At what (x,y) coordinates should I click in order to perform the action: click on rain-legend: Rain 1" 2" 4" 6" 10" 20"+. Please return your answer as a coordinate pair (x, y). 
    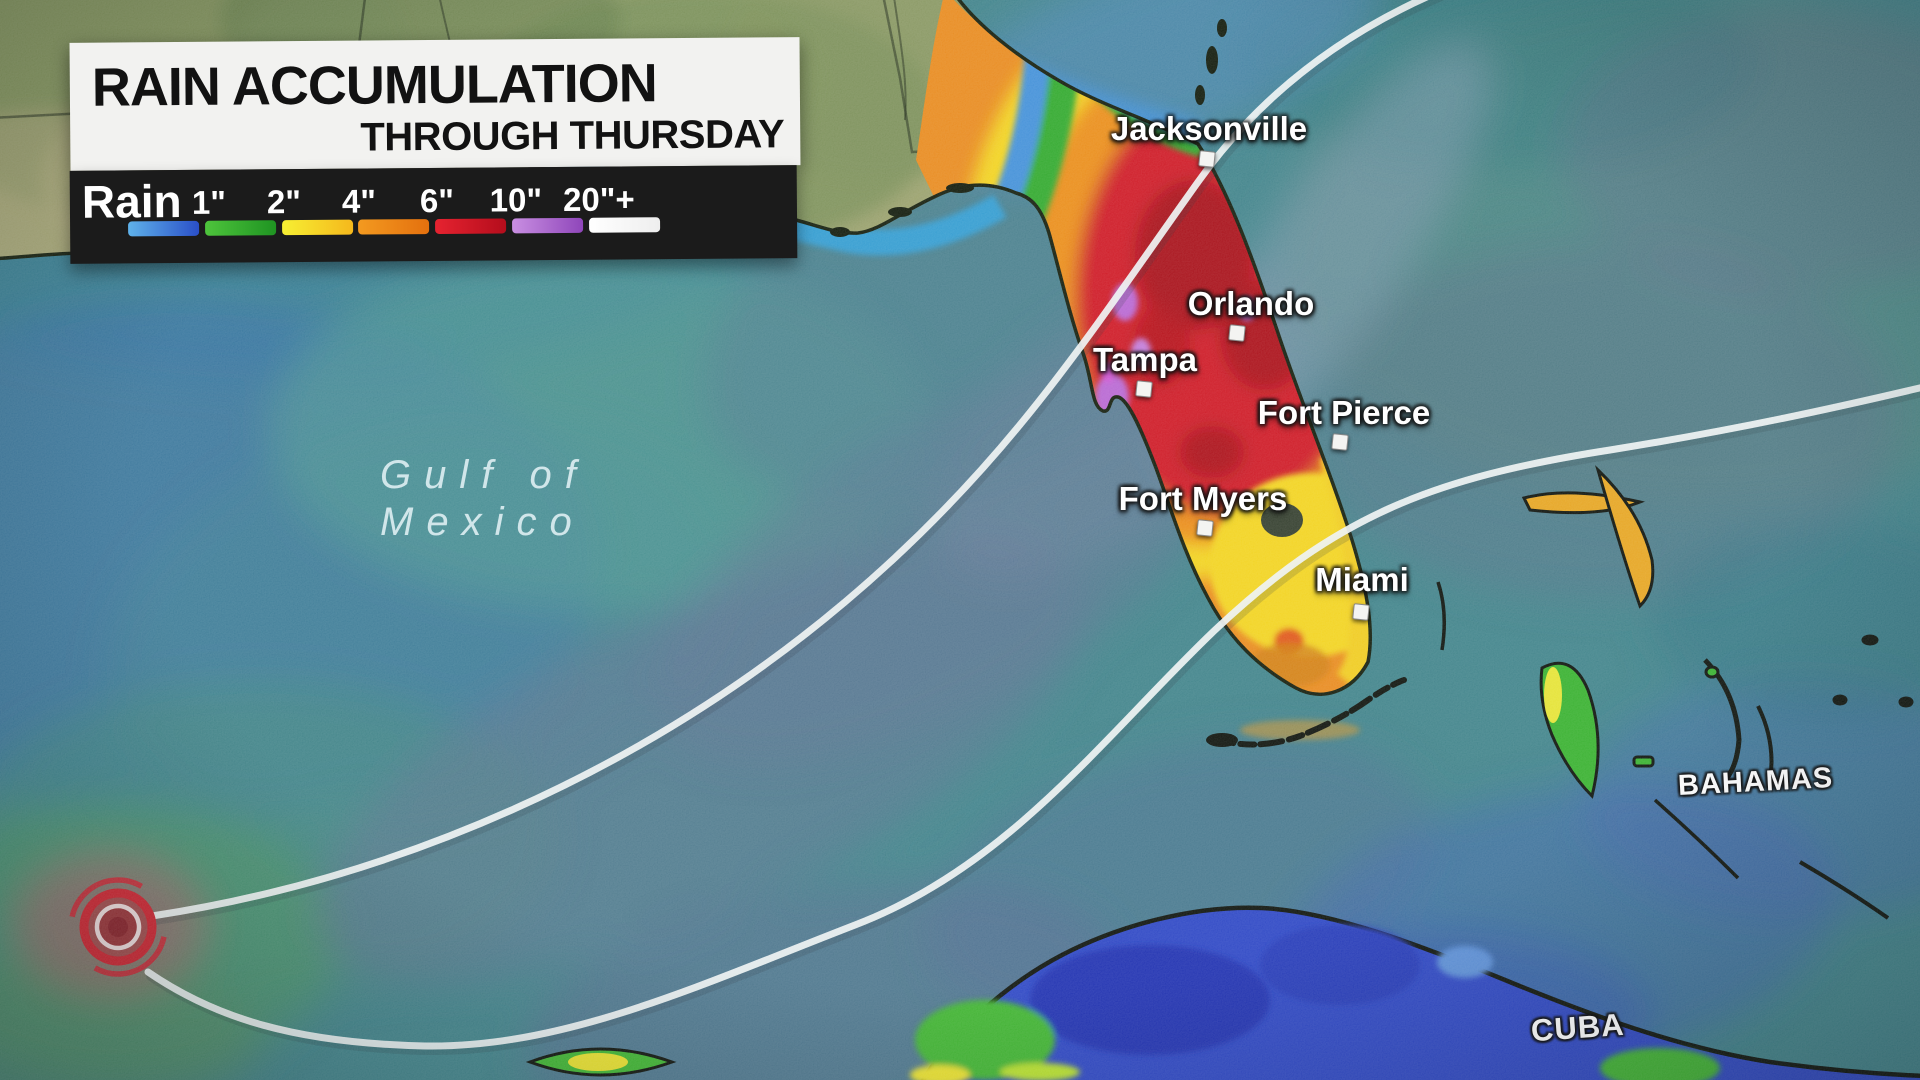
    Looking at the image, I should click on (433, 214).